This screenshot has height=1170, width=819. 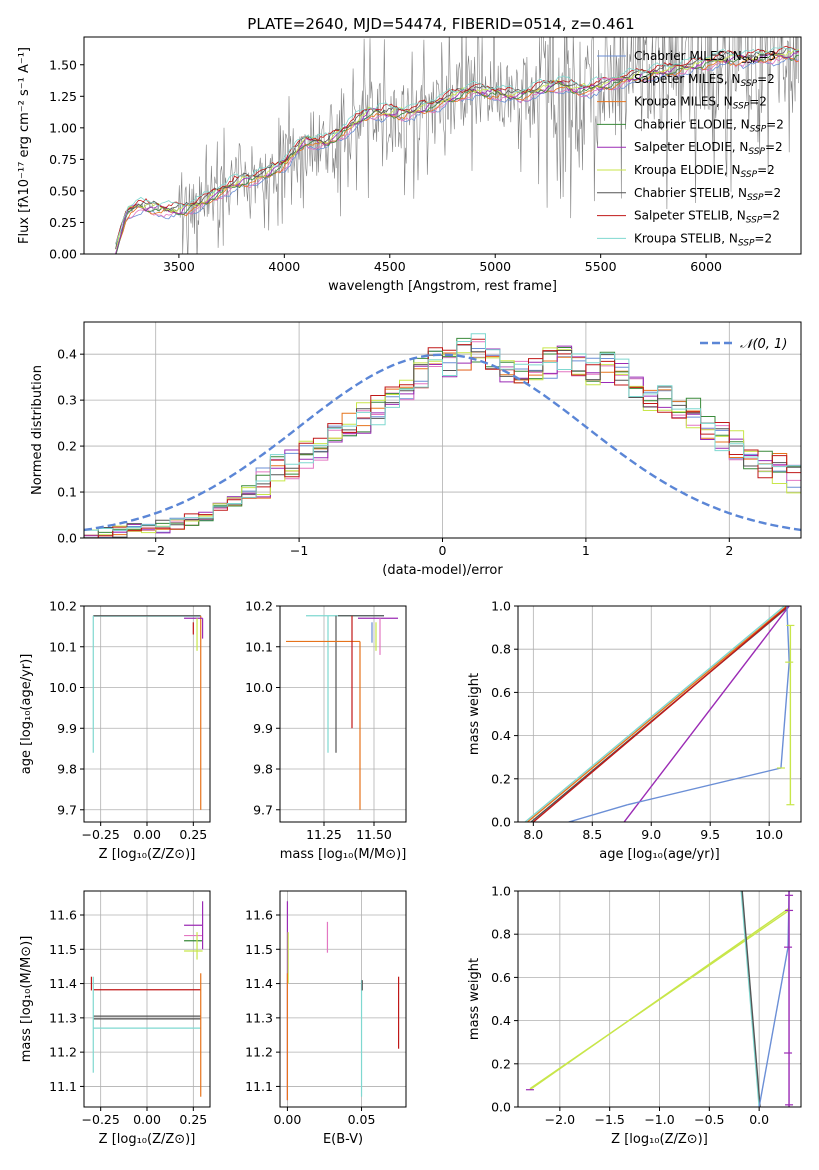 I want to click on x-tick-label: −2, so click(x=155, y=550).